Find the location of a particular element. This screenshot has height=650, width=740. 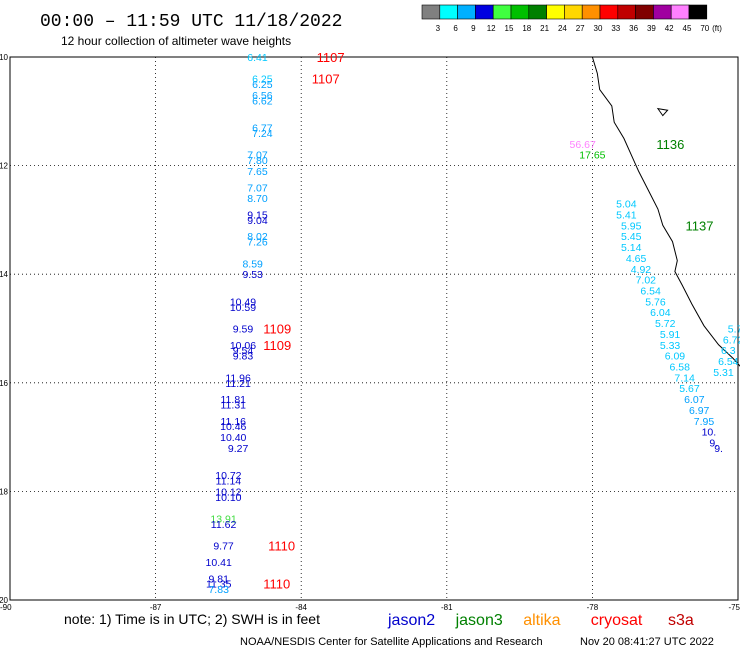

legend-jason2: jason2 is located at coordinates (411, 620).